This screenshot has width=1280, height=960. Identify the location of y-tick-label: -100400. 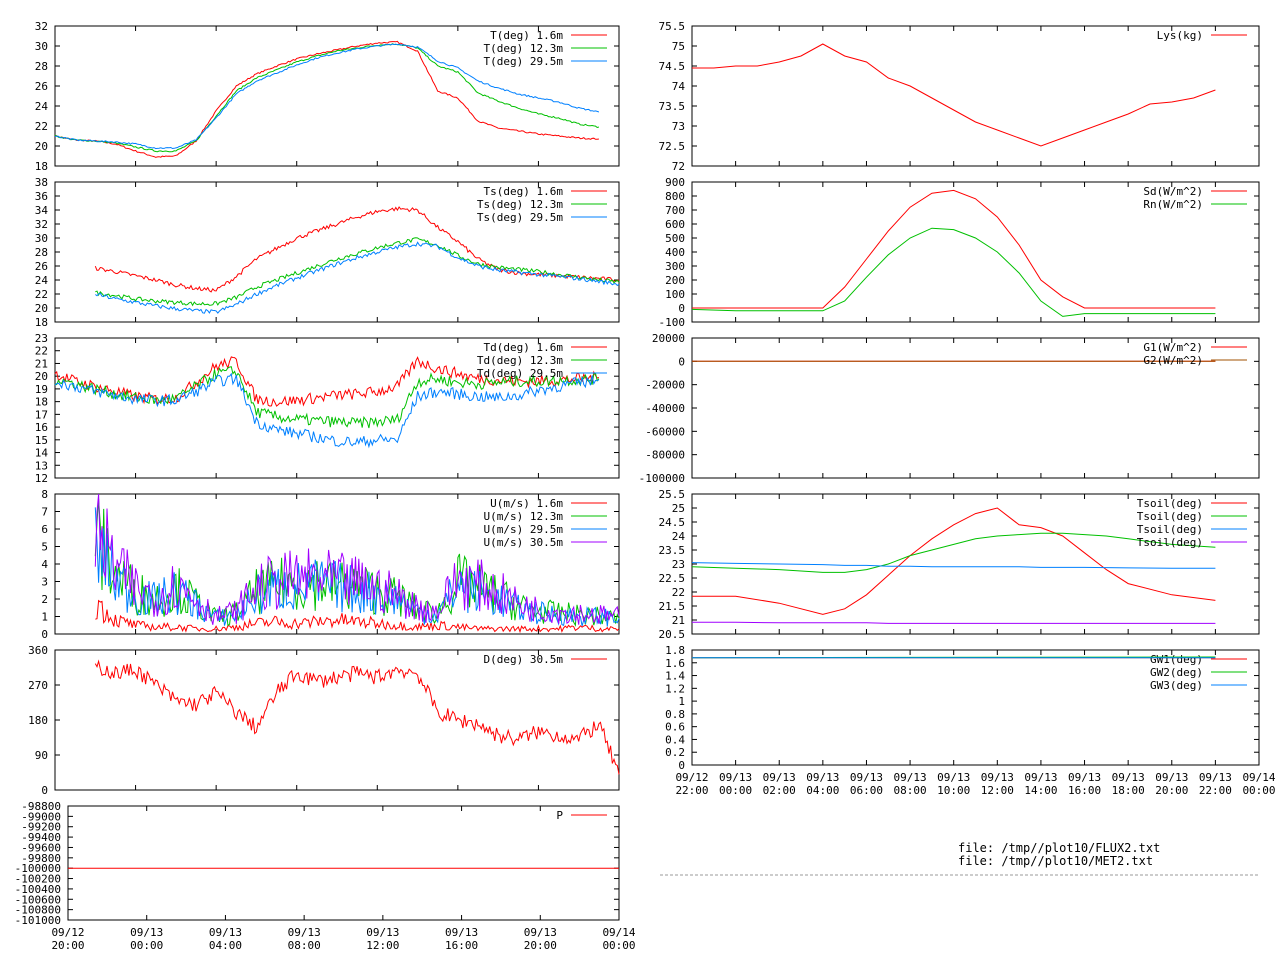
(38, 889).